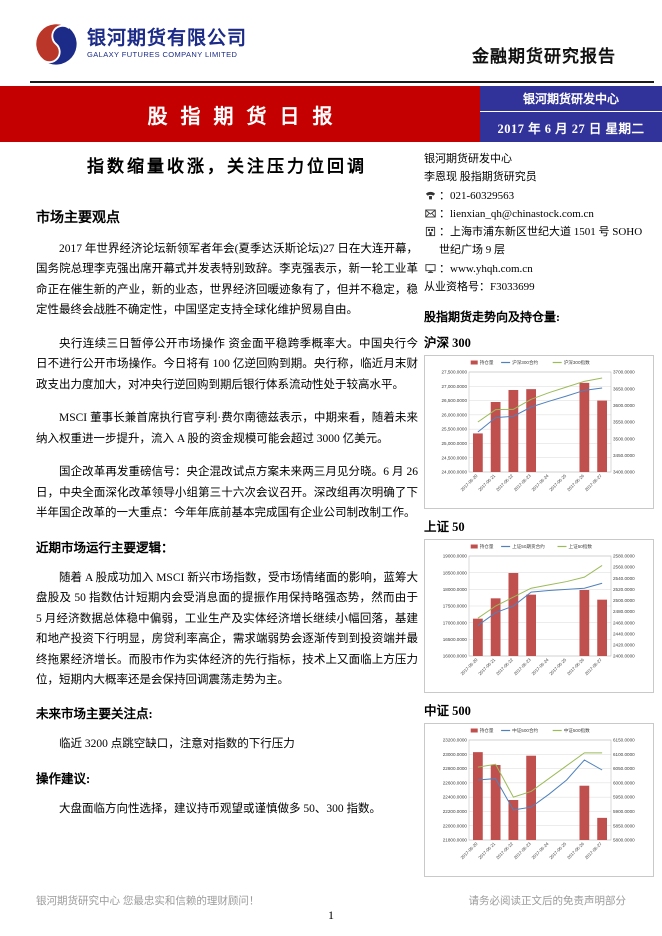  I want to click on svg-text: 18000.0000, so click(455, 589).